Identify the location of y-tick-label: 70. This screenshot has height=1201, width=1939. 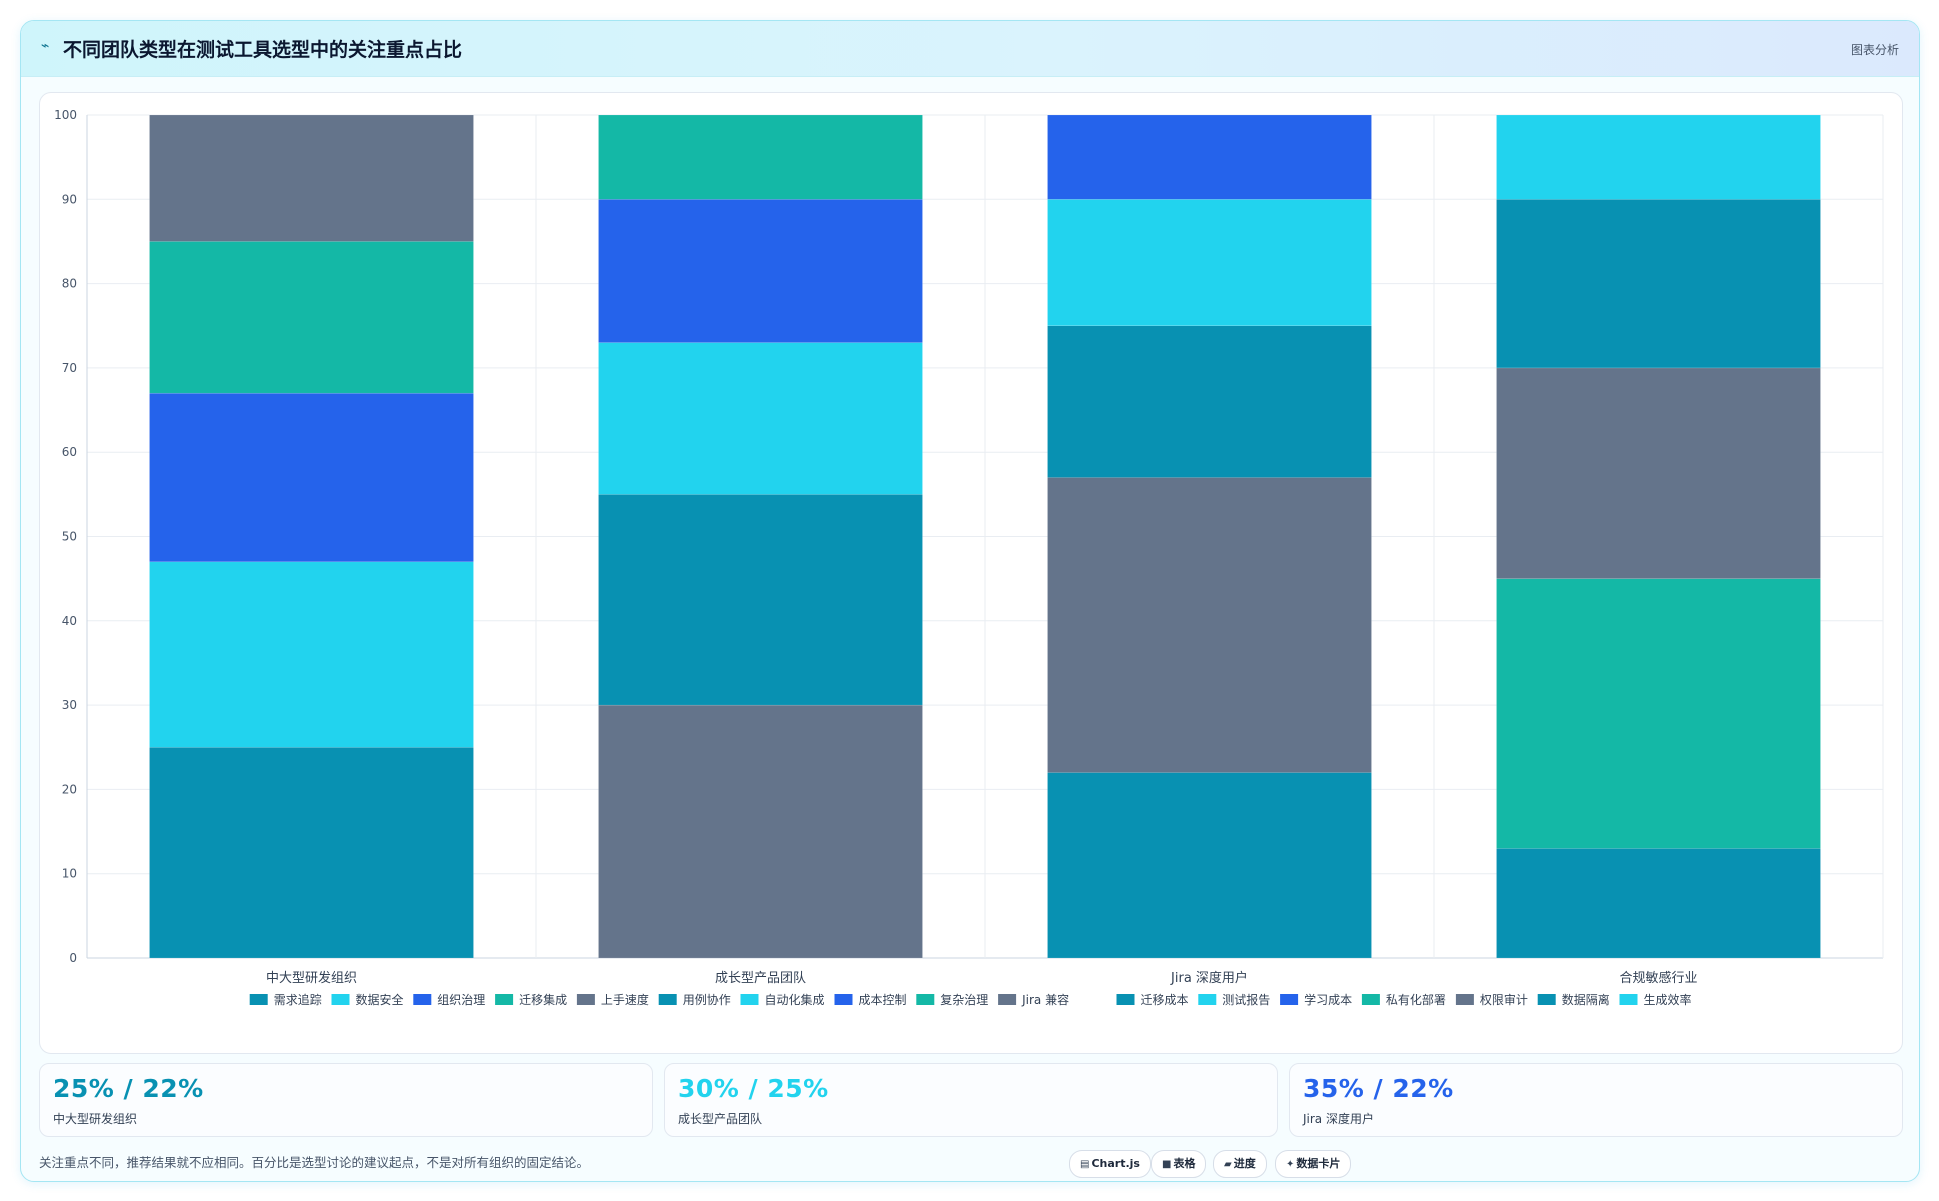
(69, 368).